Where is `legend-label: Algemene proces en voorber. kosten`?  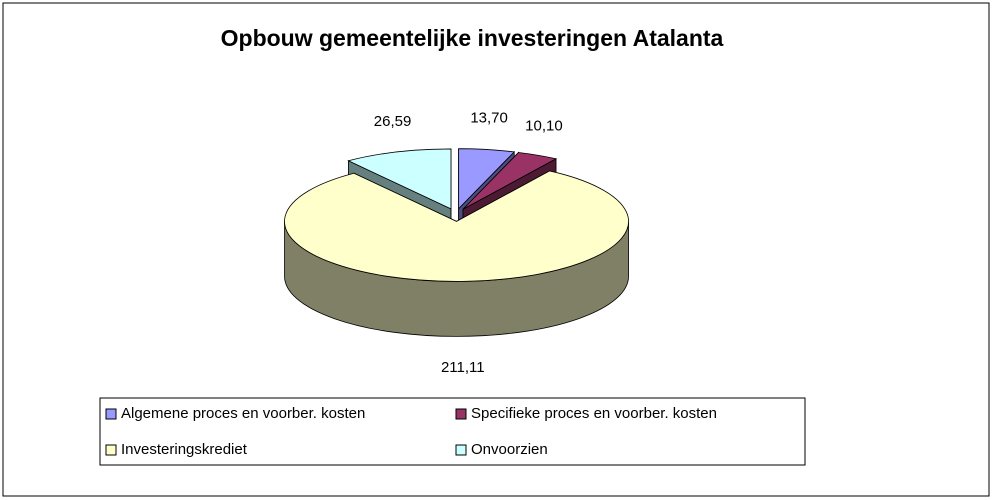
legend-label: Algemene proces en voorber. kosten is located at coordinates (243, 413).